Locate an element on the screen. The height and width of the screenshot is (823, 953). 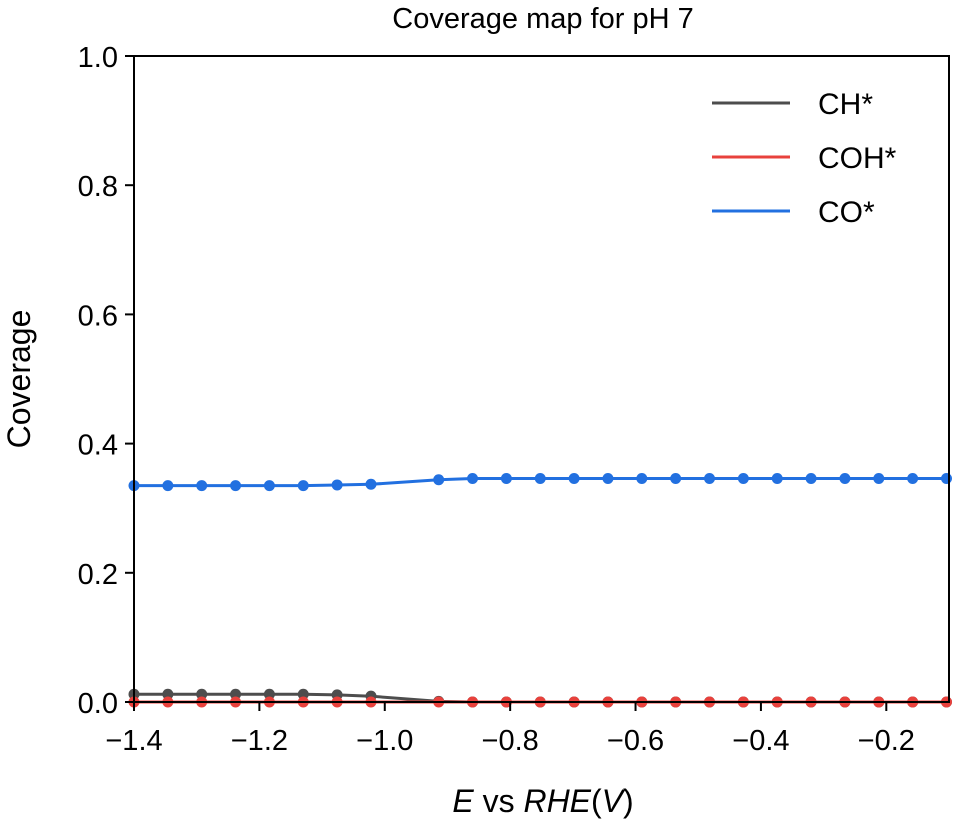
x-tick-label: −0.6 is located at coordinates (635, 741).